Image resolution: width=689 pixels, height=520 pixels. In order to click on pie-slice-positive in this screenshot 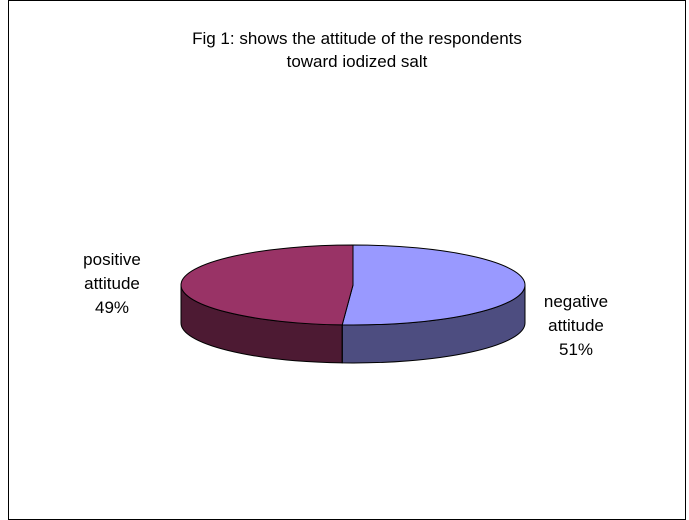, I will do `click(267, 285)`.